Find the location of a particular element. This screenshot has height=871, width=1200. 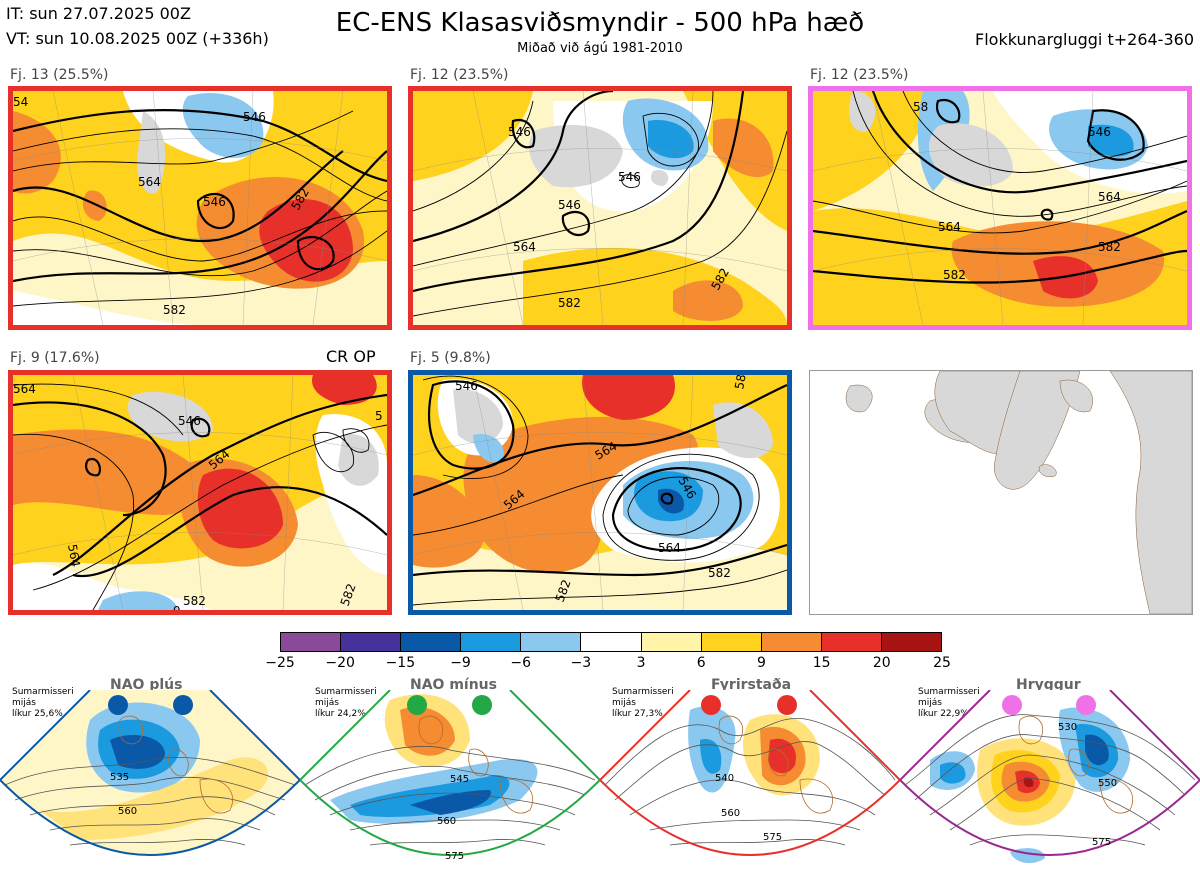

colorbar-tick-label: −25 is located at coordinates (280, 663).